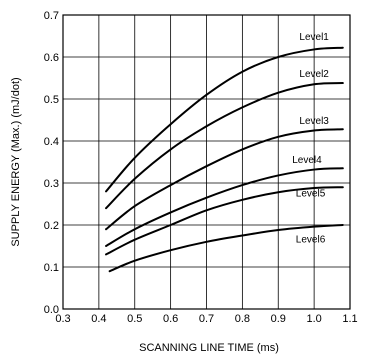 This screenshot has width=365, height=360. I want to click on x-tick-labels: 0.3 0.4 0.5 0.6 0.7 0.8 0.9 1.0 1.1, so click(206, 319).